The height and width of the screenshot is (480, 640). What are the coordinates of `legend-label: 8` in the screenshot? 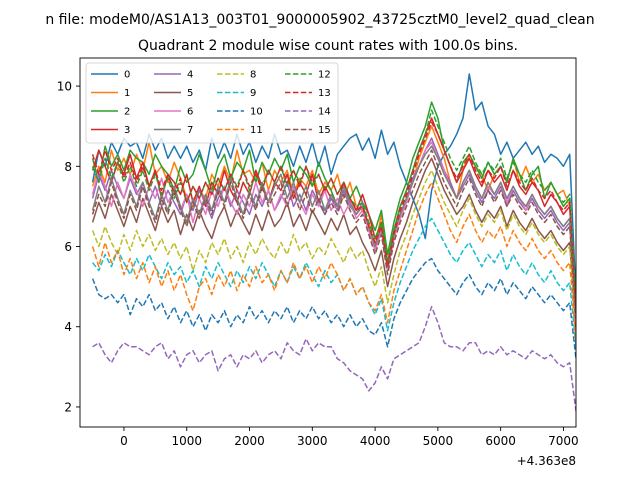 It's located at (253, 75).